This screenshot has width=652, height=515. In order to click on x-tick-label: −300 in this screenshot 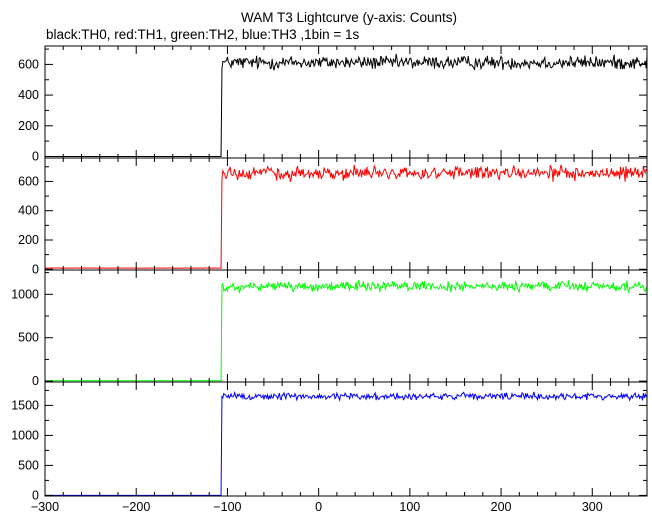, I will do `click(45, 507)`.